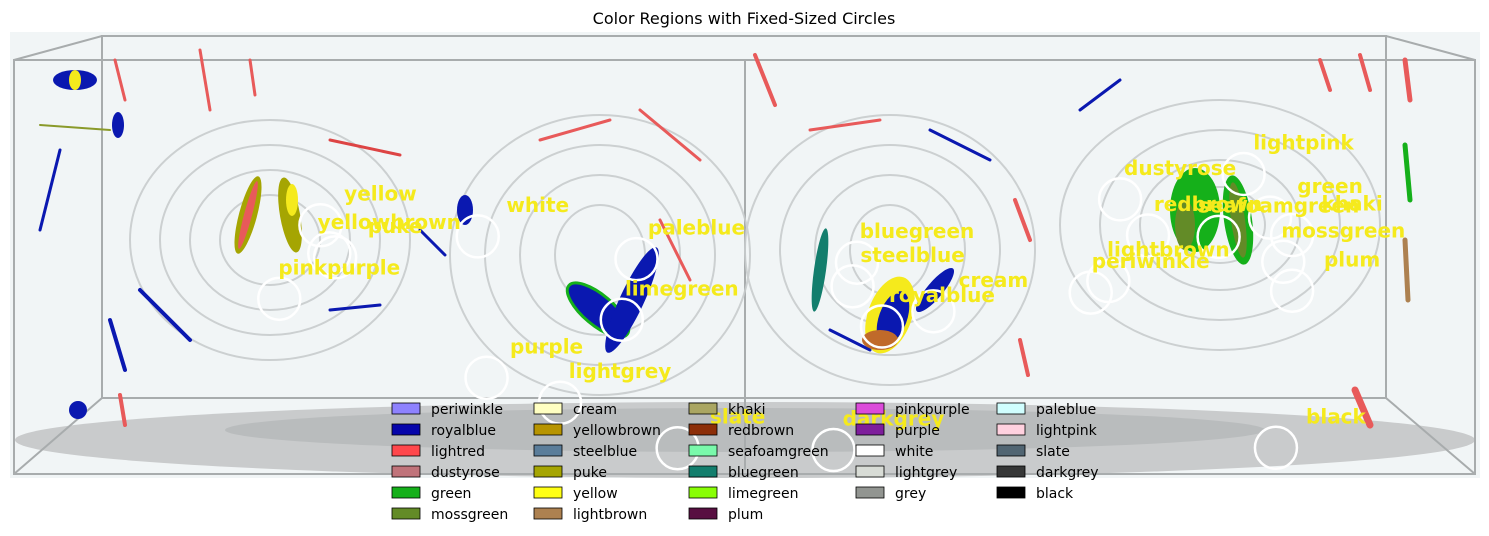  What do you see at coordinates (451, 494) in the screenshot?
I see `legend-label: green` at bounding box center [451, 494].